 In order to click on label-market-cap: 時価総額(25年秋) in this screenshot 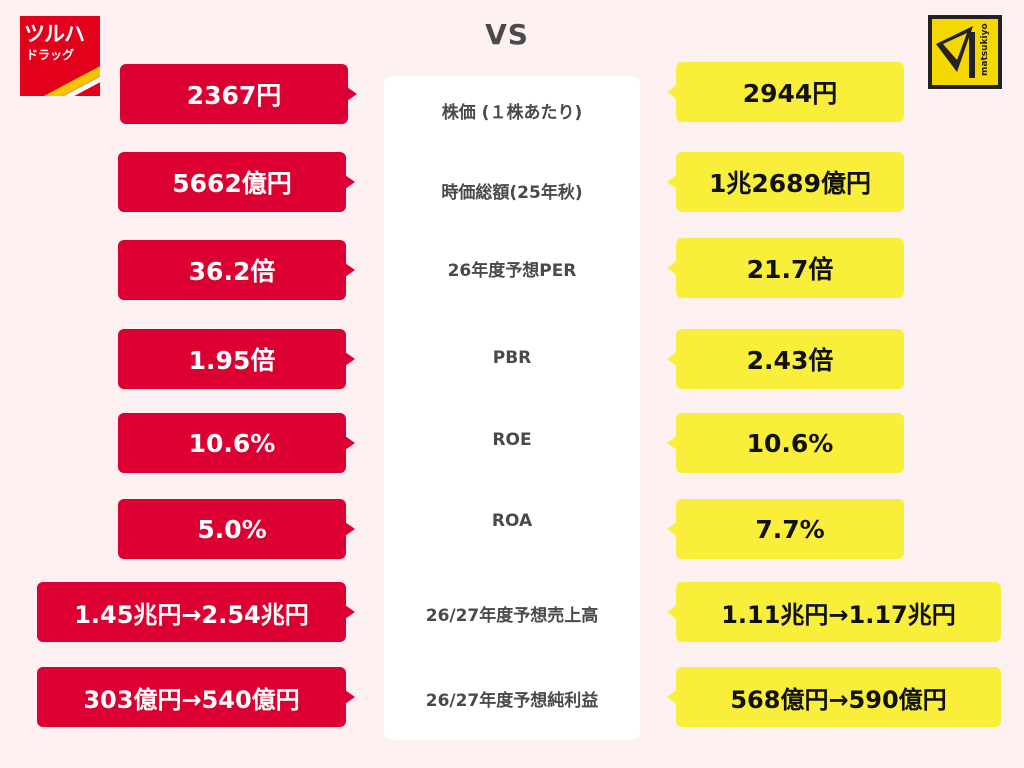, I will do `click(512, 193)`.